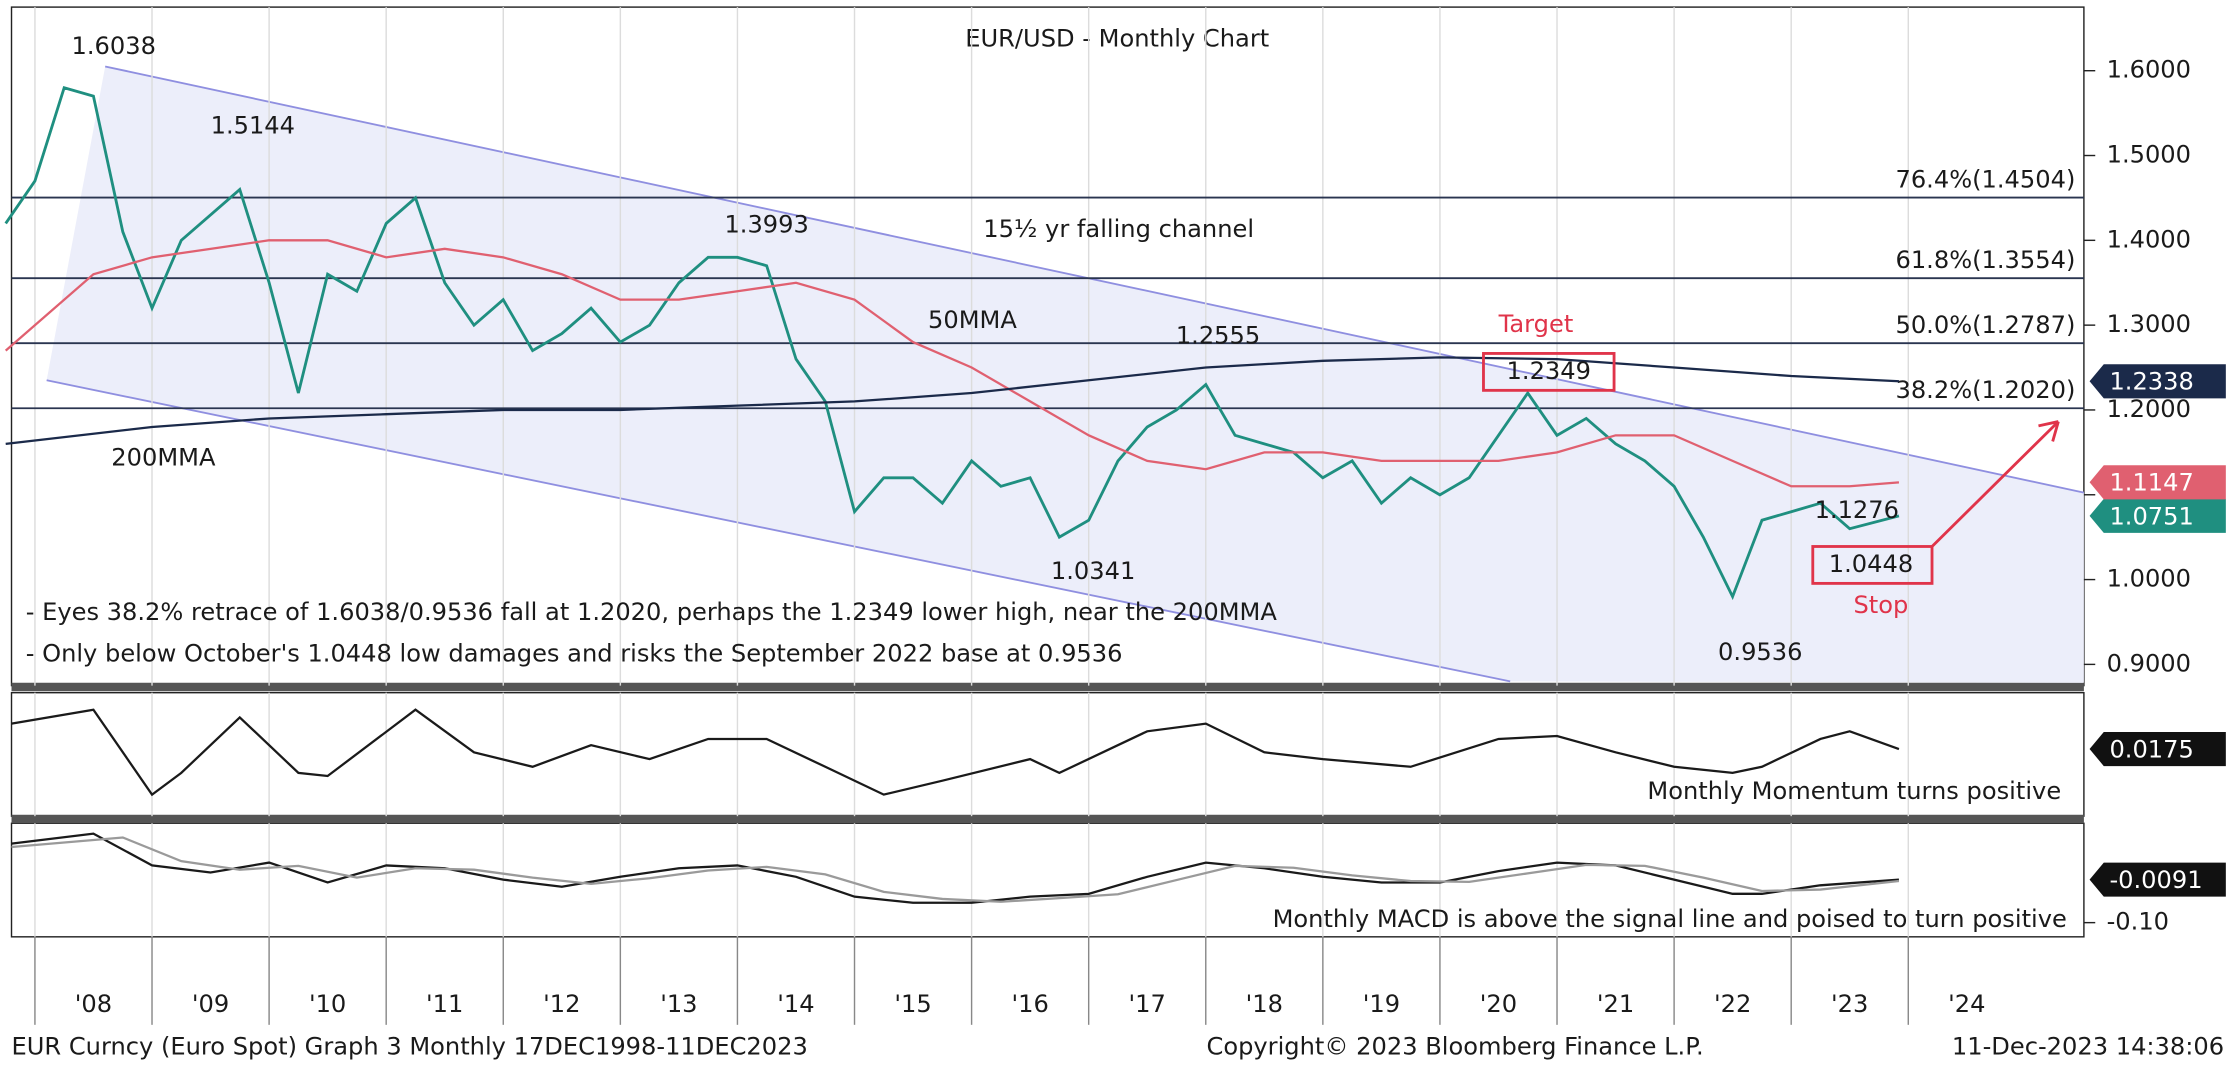 Image resolution: width=2226 pixels, height=1066 pixels. Describe the element at coordinates (2151, 749) in the screenshot. I see `value-tag-label: 0.0175` at that location.